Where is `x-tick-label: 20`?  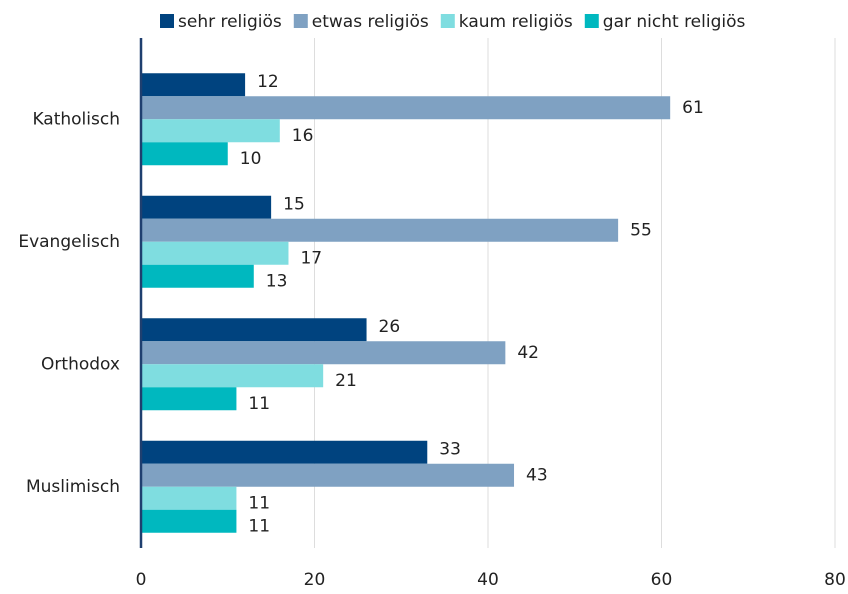 x-tick-label: 20 is located at coordinates (315, 580).